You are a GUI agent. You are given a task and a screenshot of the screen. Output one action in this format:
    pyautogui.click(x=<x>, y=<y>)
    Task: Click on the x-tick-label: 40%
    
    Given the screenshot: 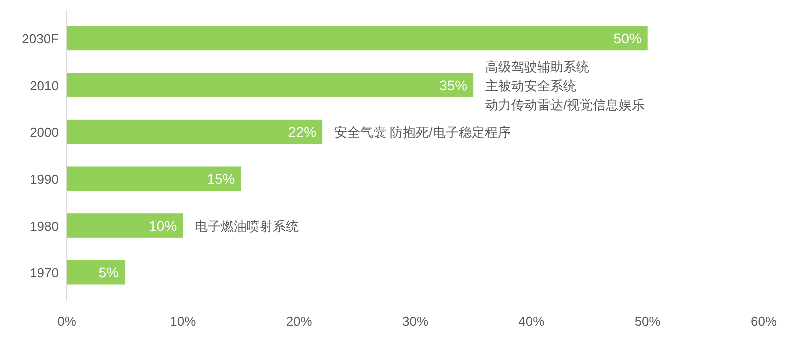 What is the action you would take?
    pyautogui.click(x=532, y=321)
    